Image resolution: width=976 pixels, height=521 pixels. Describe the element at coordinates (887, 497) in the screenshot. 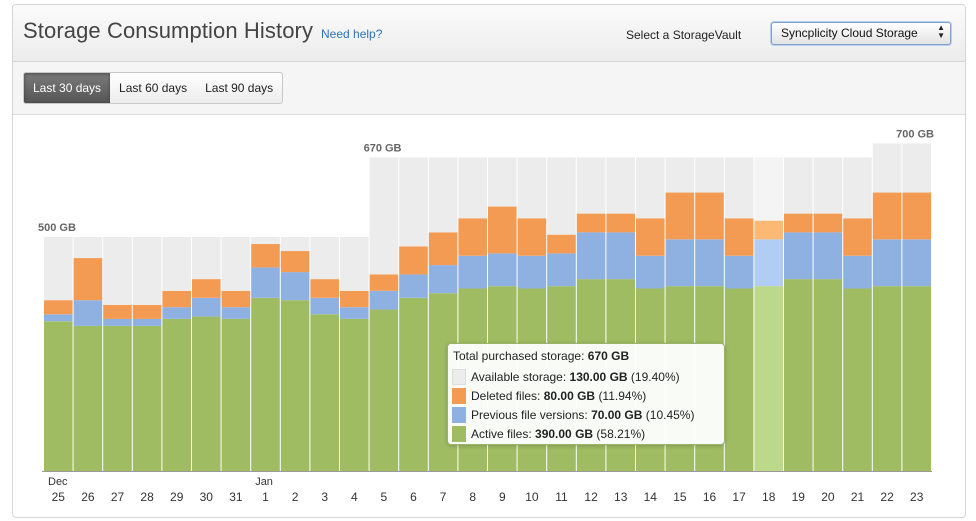

I see `x-tick-label: 22` at that location.